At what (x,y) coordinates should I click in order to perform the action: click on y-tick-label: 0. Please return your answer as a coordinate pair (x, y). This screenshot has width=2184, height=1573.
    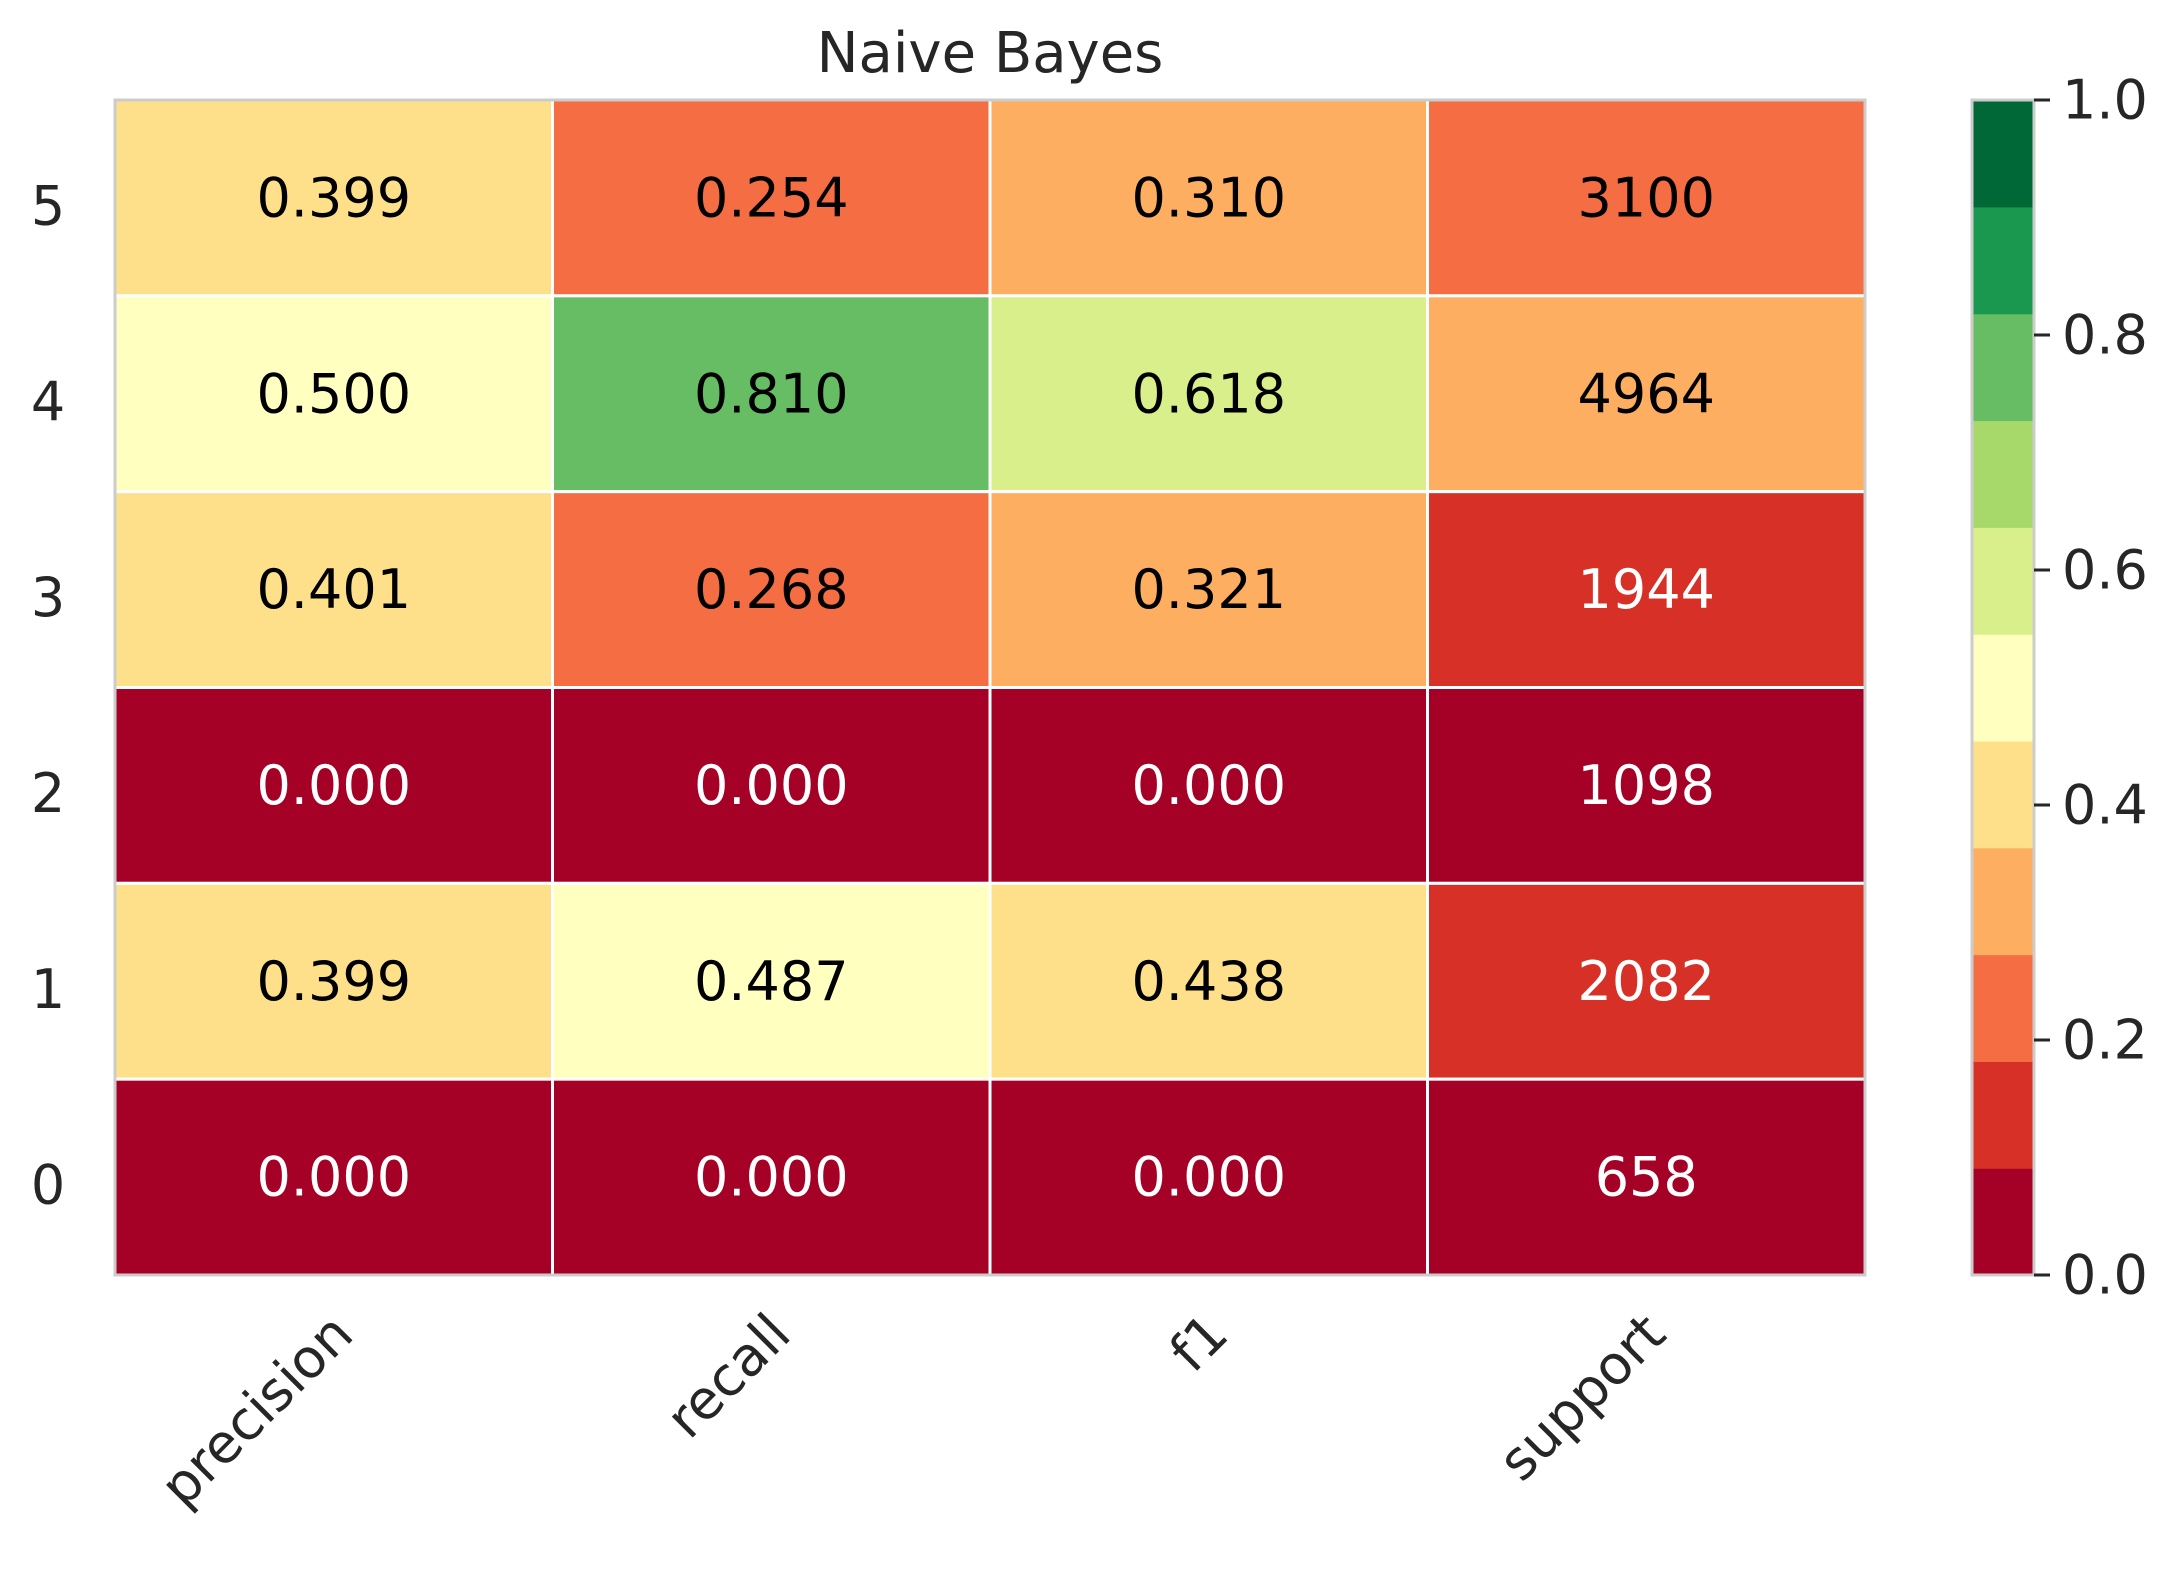
    Looking at the image, I should click on (48, 1185).